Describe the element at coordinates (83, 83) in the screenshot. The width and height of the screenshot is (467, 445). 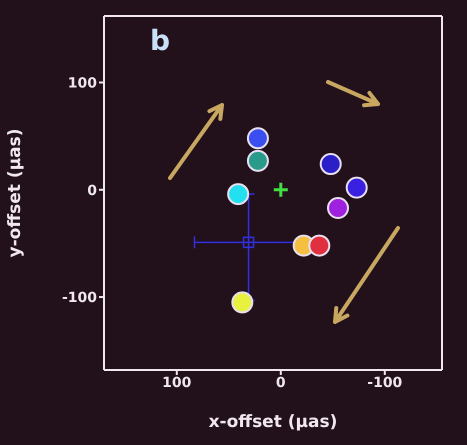
I see `y-tick-label: 100` at that location.